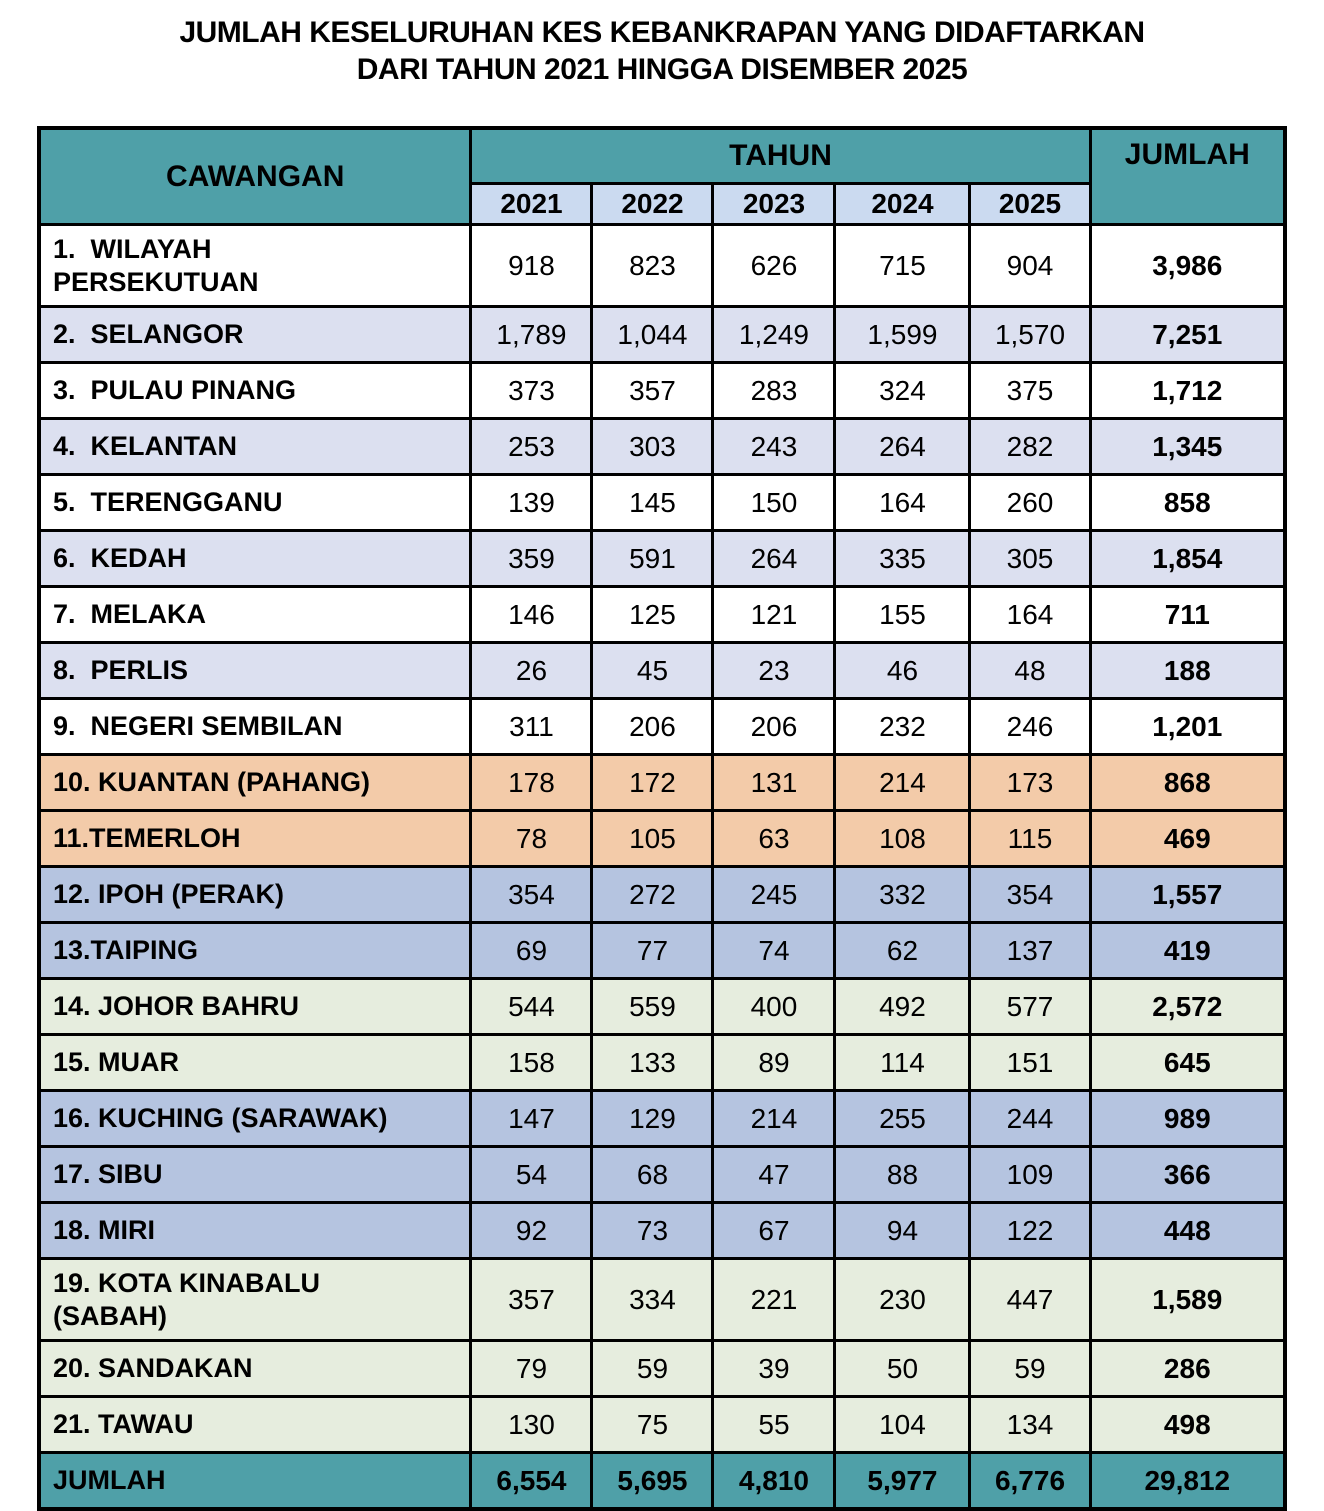 This screenshot has height=1511, width=1324. I want to click on total-grand: 29,812, so click(1187, 1481).